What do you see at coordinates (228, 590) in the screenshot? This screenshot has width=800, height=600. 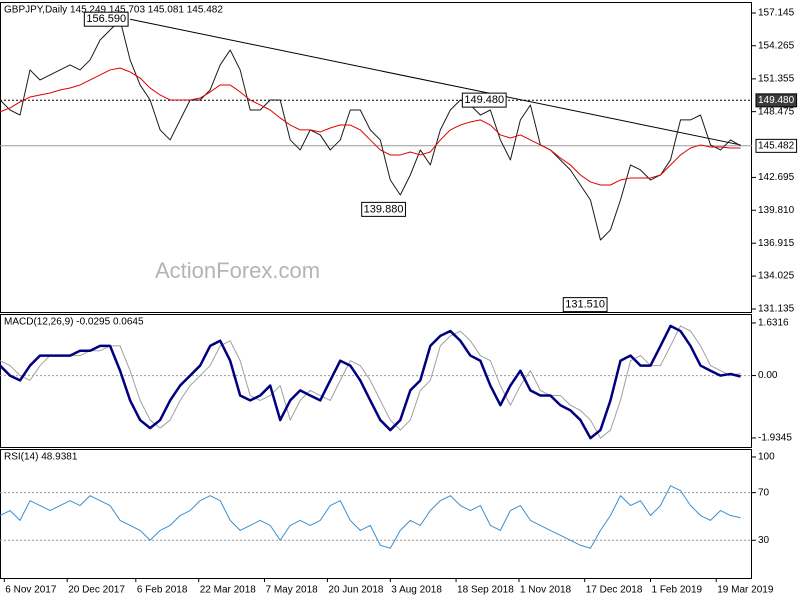 I see `x-tick-label: 22 Mar 2018` at bounding box center [228, 590].